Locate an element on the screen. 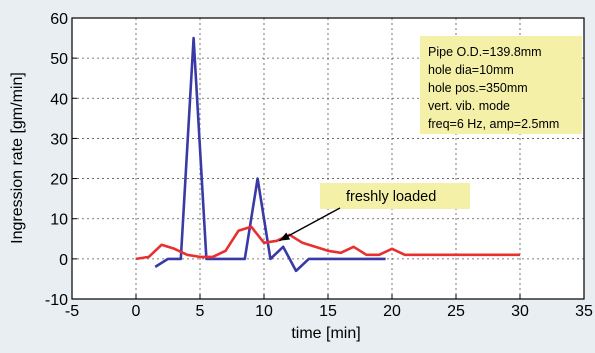 This screenshot has height=353, width=595. y-tick-label: 50 is located at coordinates (59, 59).